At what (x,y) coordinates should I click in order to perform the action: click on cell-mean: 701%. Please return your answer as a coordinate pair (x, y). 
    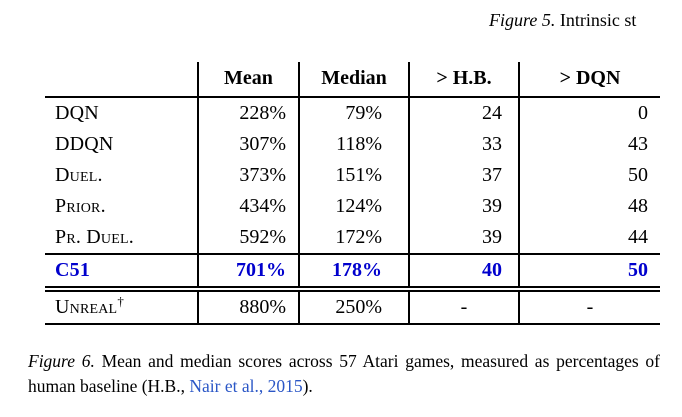
    Looking at the image, I should click on (248, 271).